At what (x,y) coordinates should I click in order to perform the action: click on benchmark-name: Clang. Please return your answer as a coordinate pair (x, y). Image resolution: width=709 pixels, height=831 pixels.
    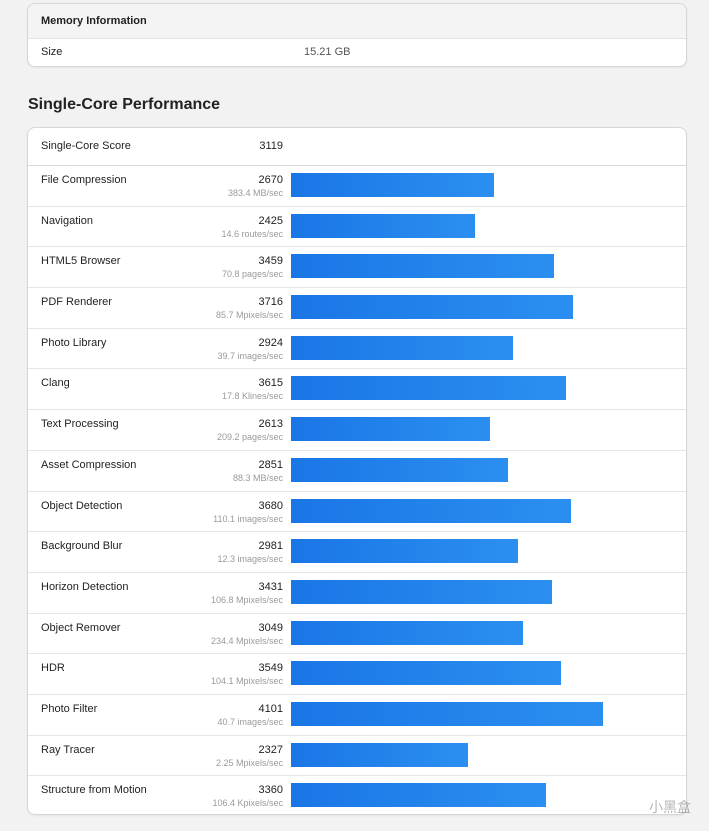
    Looking at the image, I should click on (55, 383).